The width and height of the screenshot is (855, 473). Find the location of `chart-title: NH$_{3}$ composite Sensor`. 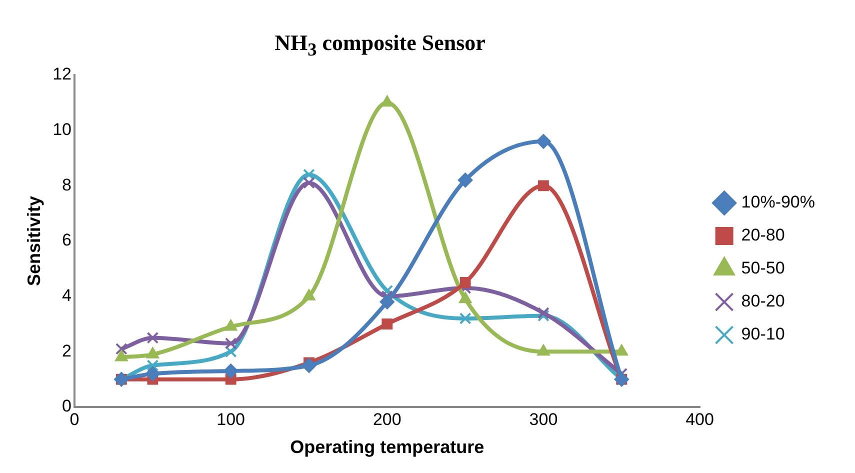

chart-title: NH$_{3}$ composite Sensor is located at coordinates (380, 45).